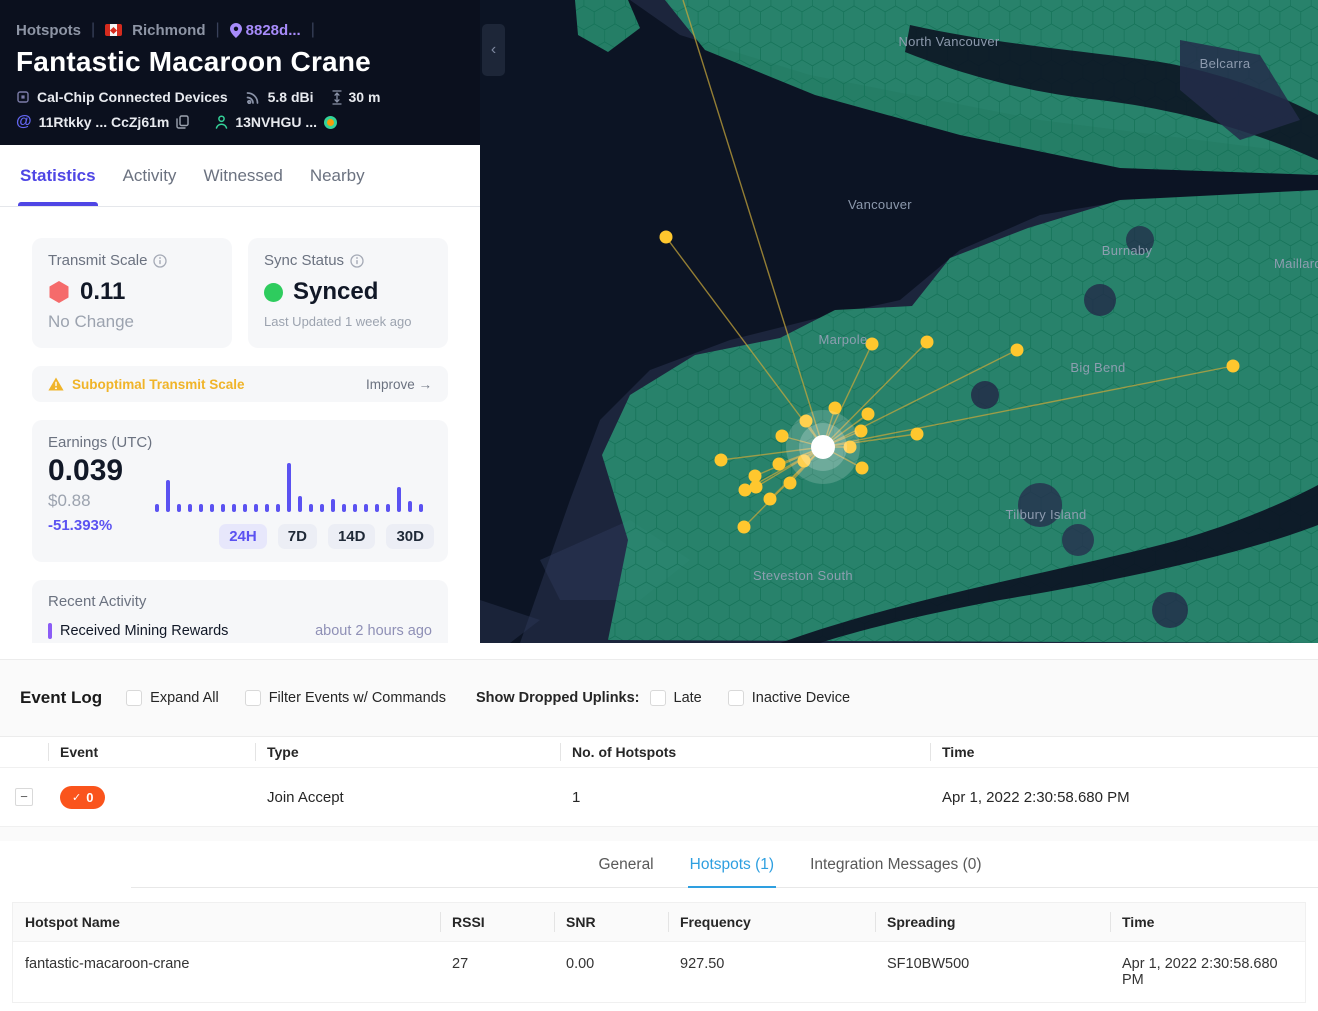 The height and width of the screenshot is (1011, 1318). I want to click on range-chip-7d: 7D, so click(297, 536).